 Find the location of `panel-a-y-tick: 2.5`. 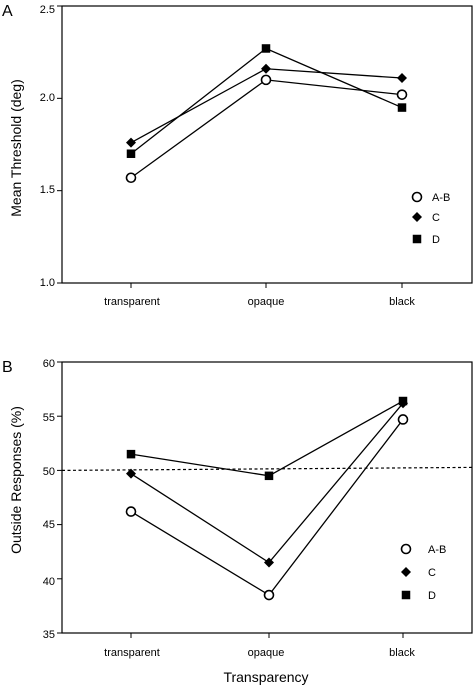

panel-a-y-tick: 2.5 is located at coordinates (47, 10).